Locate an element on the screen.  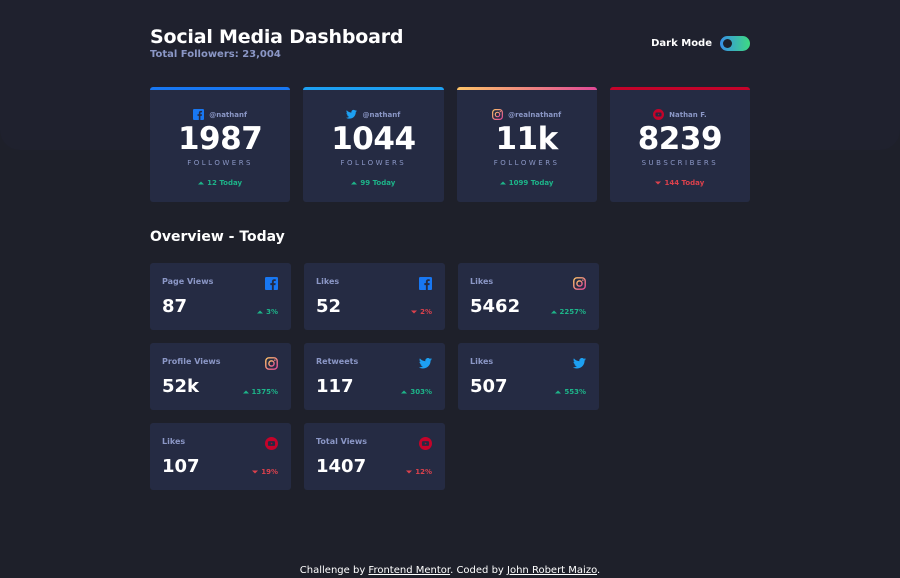
metric-change-value: 303% is located at coordinates (421, 392).